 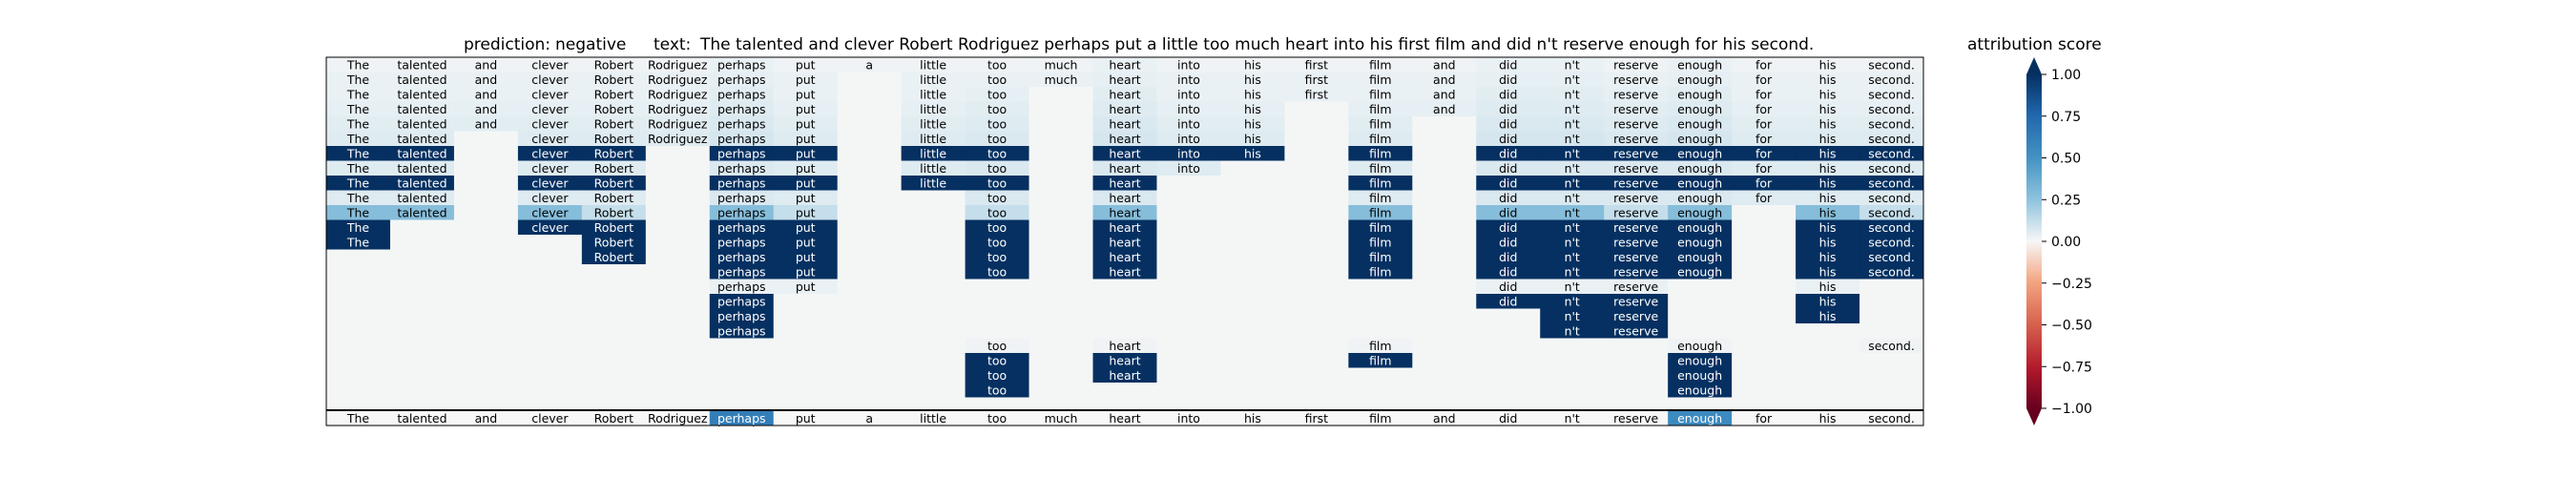 What do you see at coordinates (1317, 418) in the screenshot?
I see `summary-token-label: first` at bounding box center [1317, 418].